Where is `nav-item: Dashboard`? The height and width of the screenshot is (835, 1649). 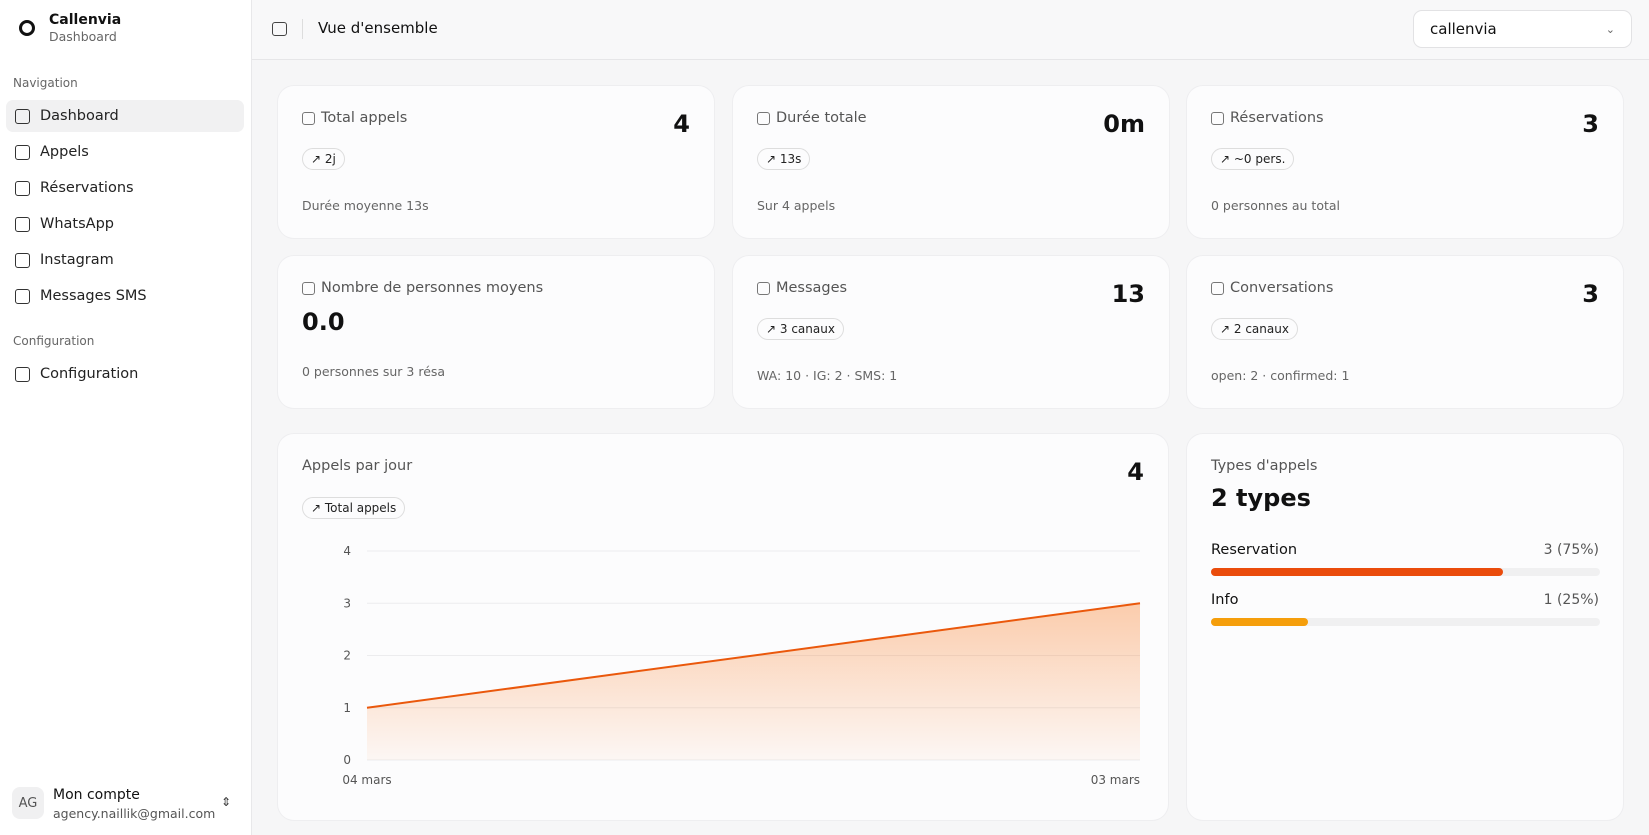
nav-item: Dashboard is located at coordinates (125, 116).